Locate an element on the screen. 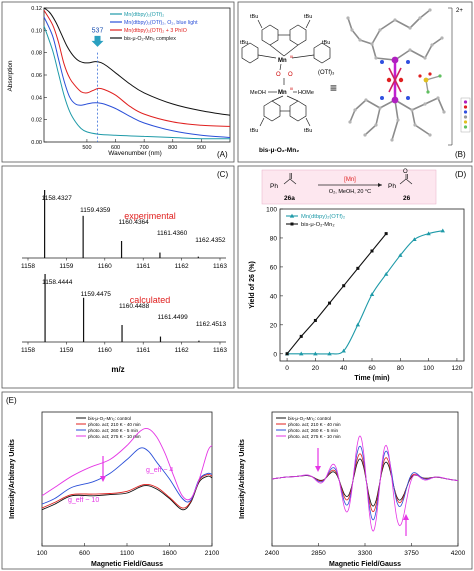  panel-d-x-tick-label: 120 is located at coordinates (456, 368).